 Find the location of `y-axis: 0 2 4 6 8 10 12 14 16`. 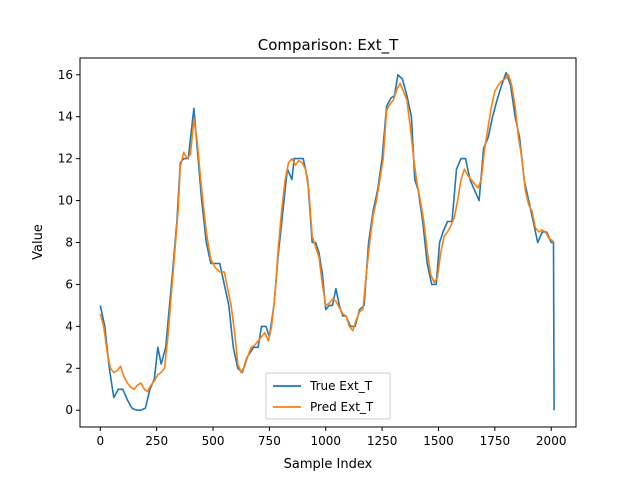

y-axis: 0 2 4 6 8 10 12 14 16 is located at coordinates (69, 242).